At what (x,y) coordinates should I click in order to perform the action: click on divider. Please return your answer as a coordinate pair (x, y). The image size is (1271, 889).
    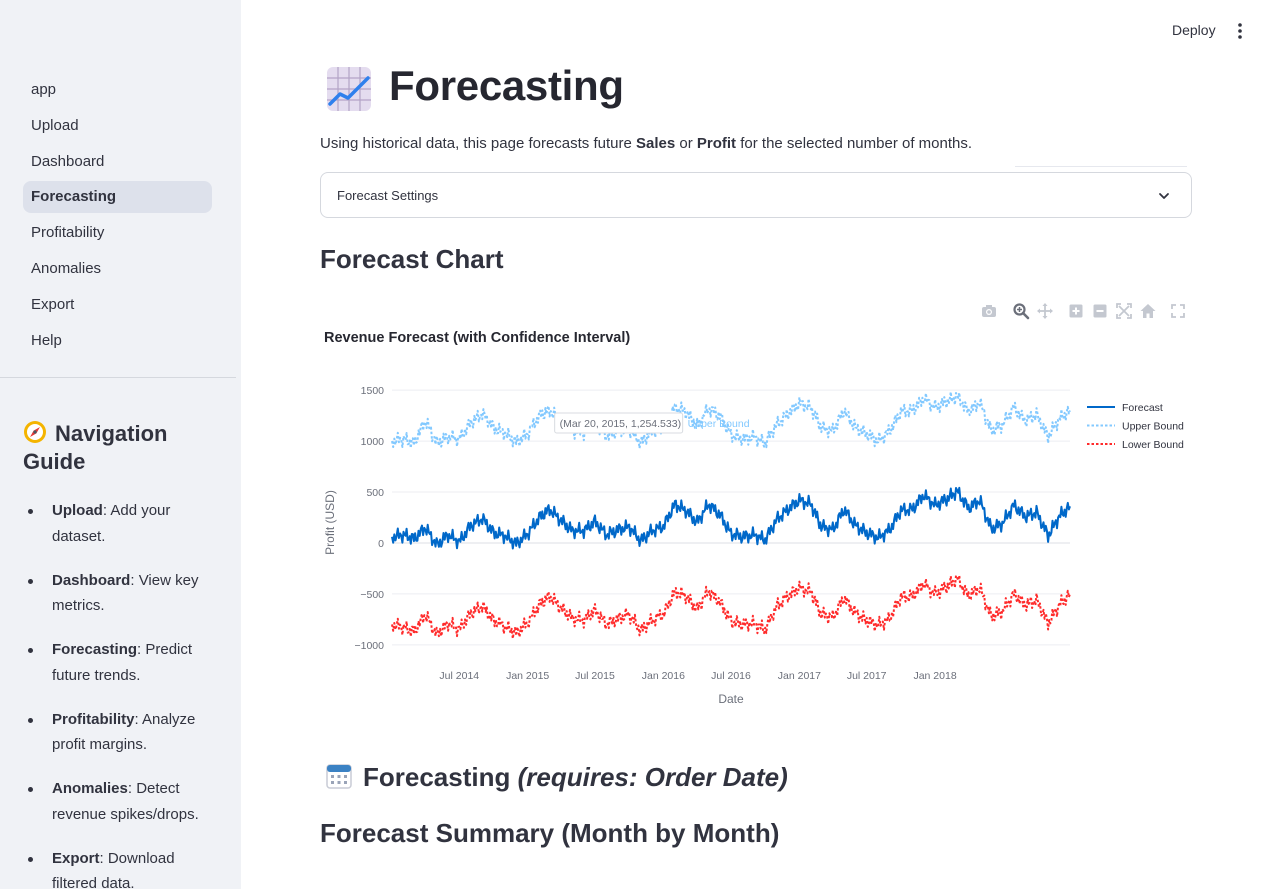
    Looking at the image, I should click on (1101, 166).